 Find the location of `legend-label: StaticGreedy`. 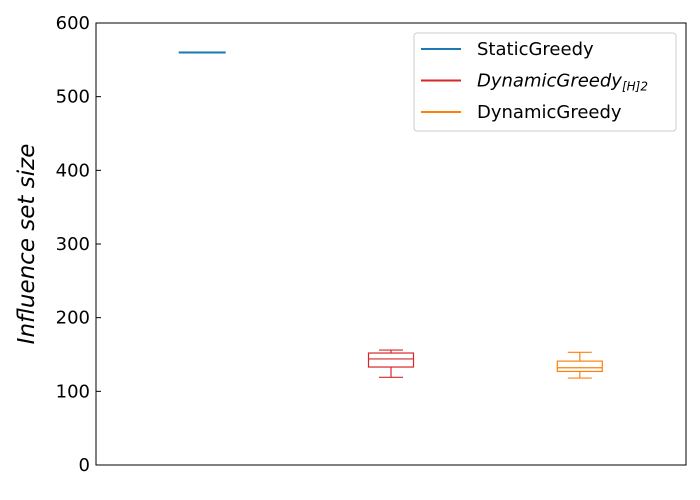

legend-label: StaticGreedy is located at coordinates (535, 49).